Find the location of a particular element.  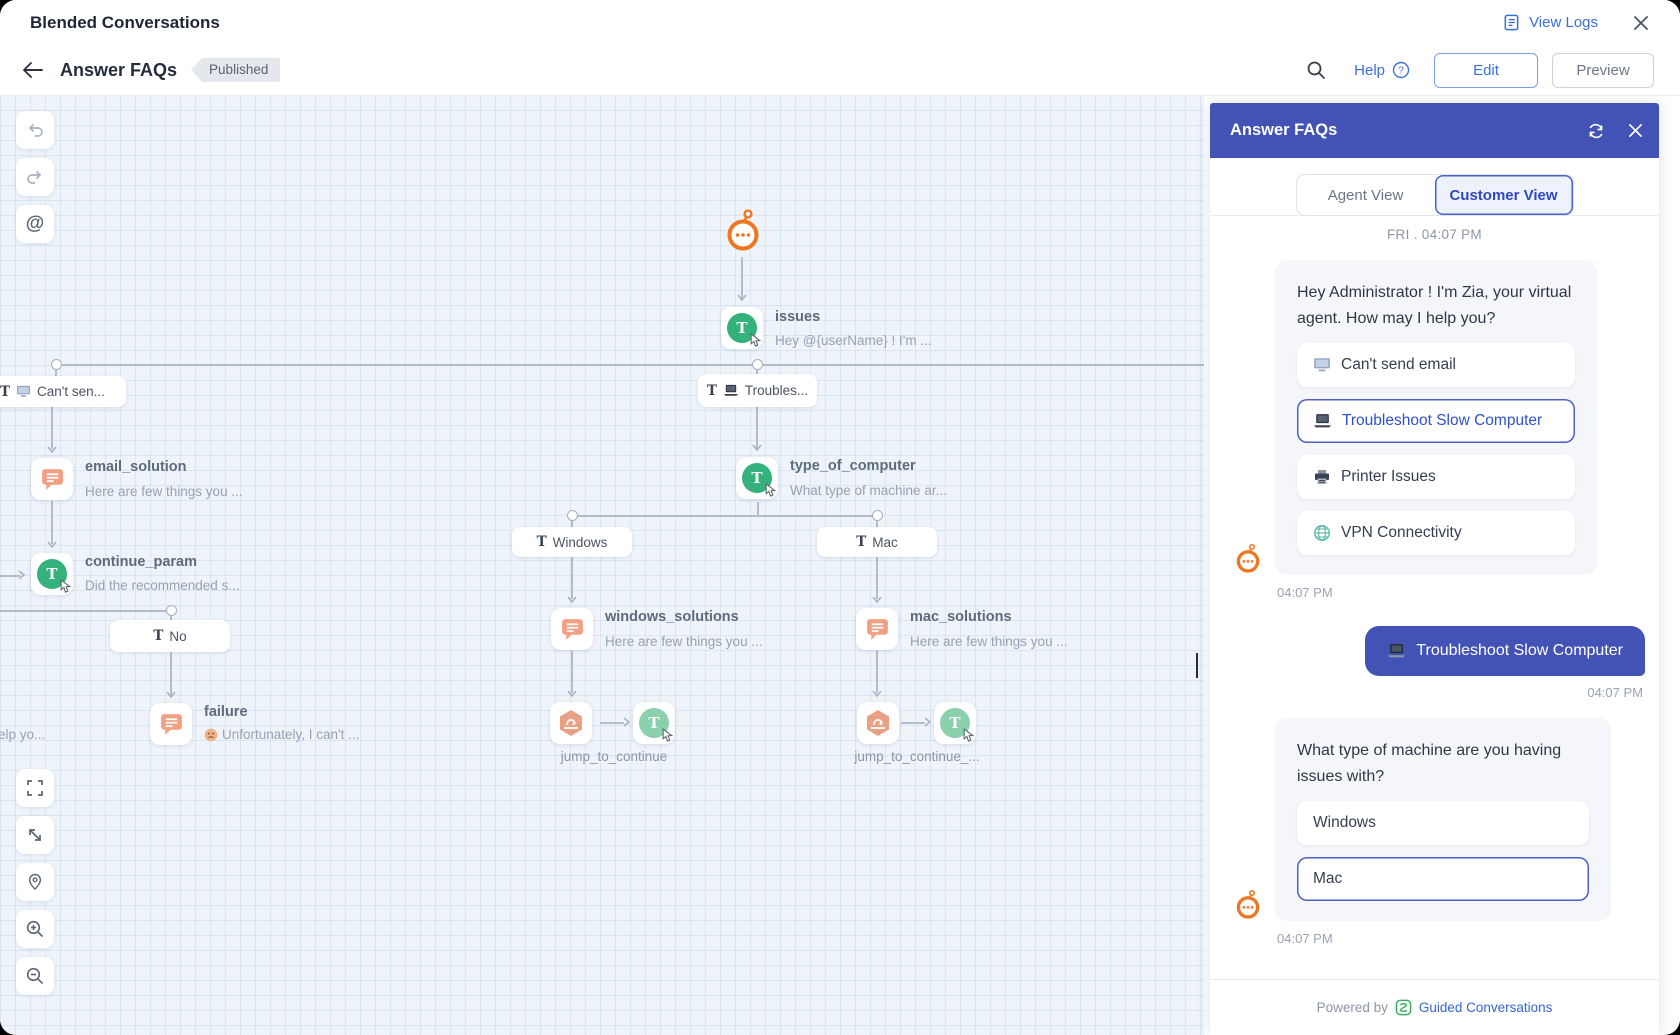

jump-icon is located at coordinates (571, 723).